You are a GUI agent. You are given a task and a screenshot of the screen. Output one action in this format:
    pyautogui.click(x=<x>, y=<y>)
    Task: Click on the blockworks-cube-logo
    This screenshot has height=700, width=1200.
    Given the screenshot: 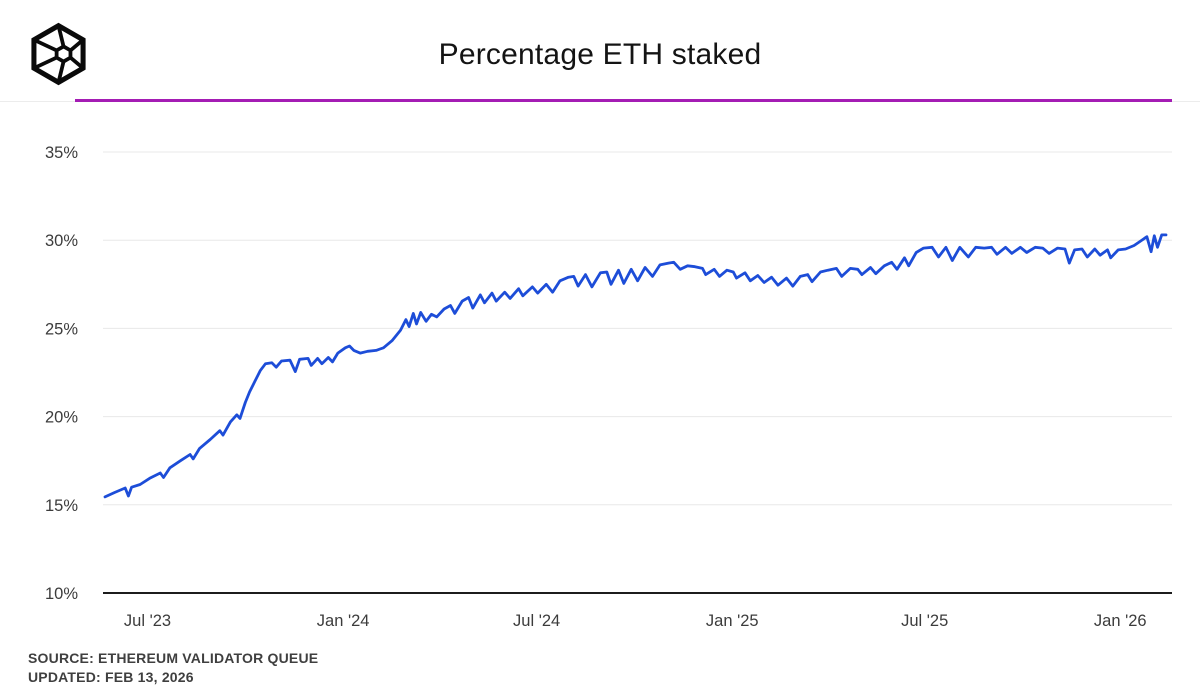 What is the action you would take?
    pyautogui.click(x=58, y=54)
    